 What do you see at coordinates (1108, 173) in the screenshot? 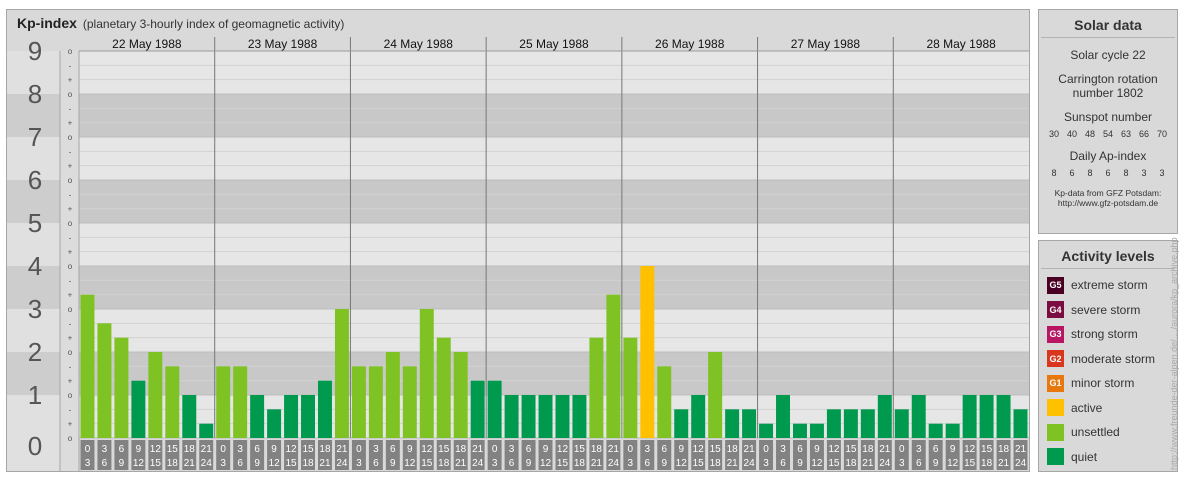
I see `ap-value-3: 6` at bounding box center [1108, 173].